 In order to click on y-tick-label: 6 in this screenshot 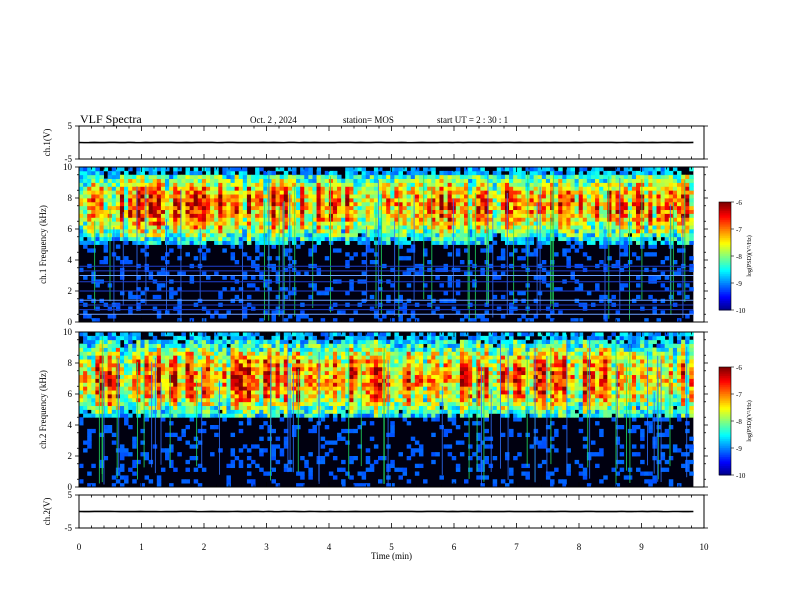, I will do `click(70, 394)`.